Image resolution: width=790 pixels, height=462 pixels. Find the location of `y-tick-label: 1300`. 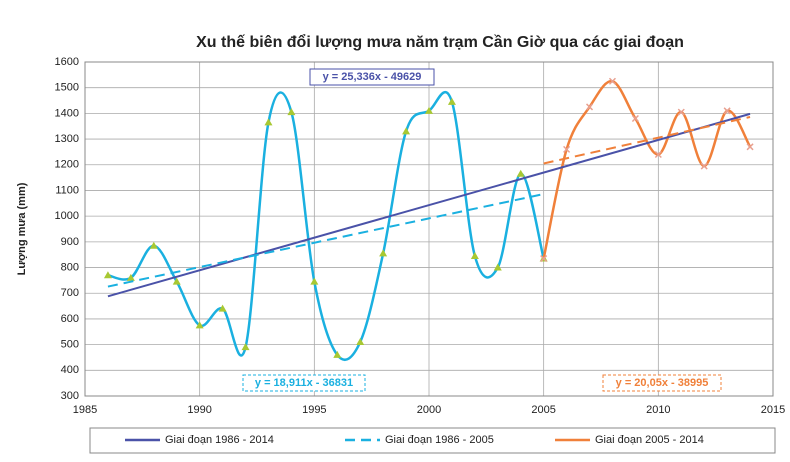

y-tick-label: 1300 is located at coordinates (67, 139).